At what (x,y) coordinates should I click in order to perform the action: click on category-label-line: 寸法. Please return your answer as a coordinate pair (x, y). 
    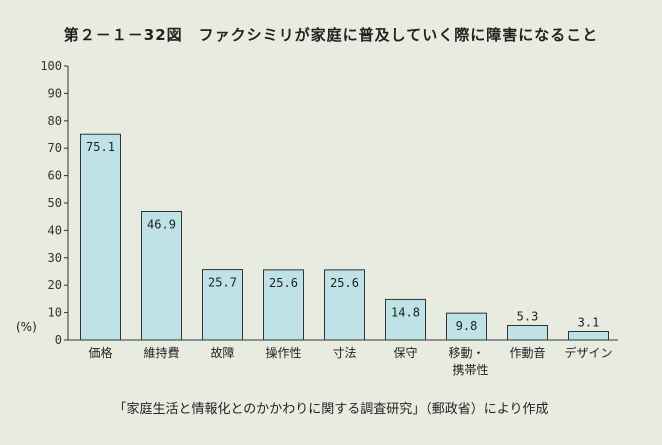
    Looking at the image, I should click on (344, 353).